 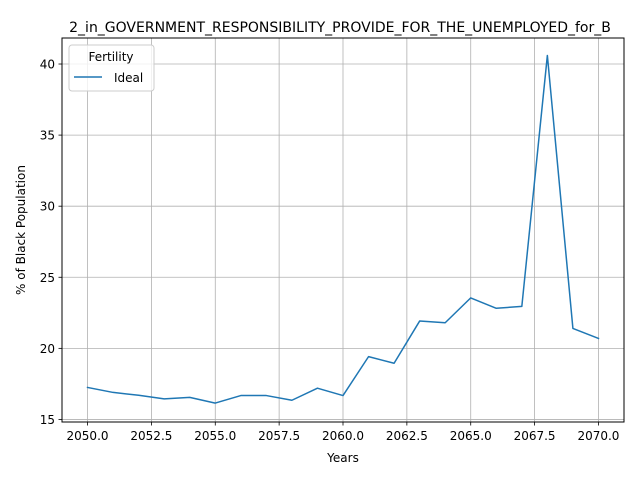 I want to click on y-tick-label: 20, so click(x=47, y=349).